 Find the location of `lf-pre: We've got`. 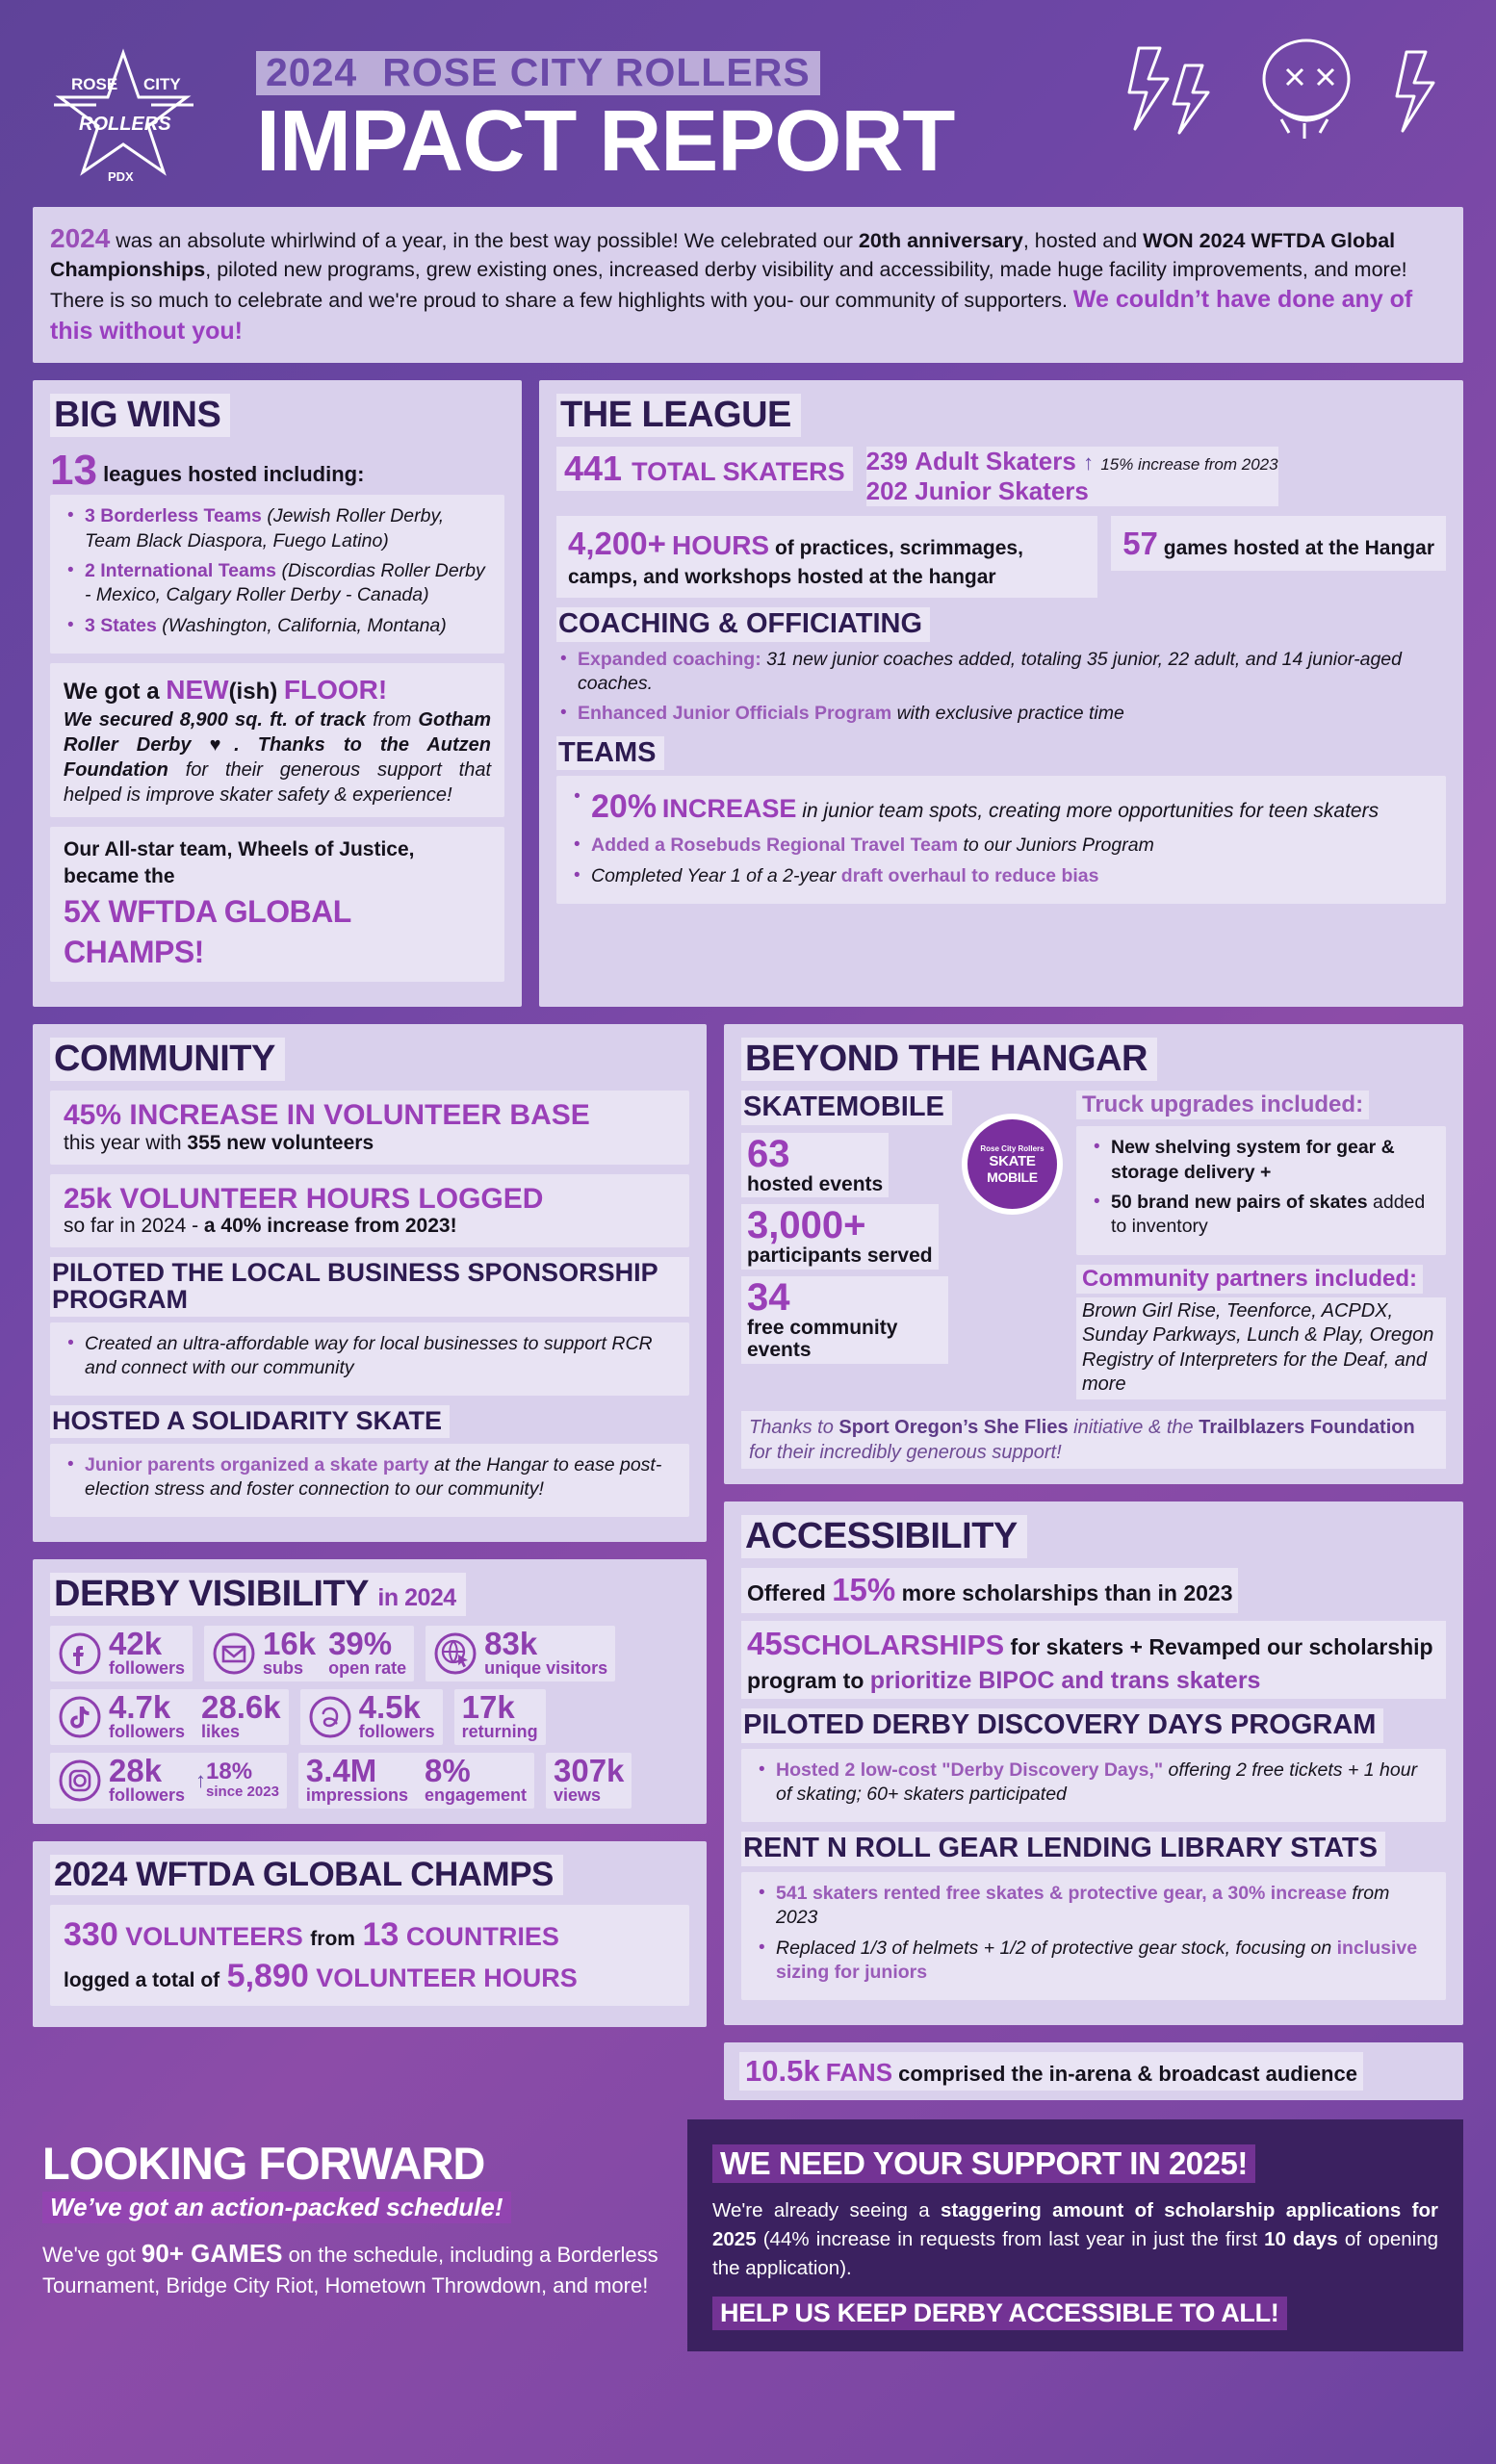

lf-pre: We've got is located at coordinates (92, 2255).